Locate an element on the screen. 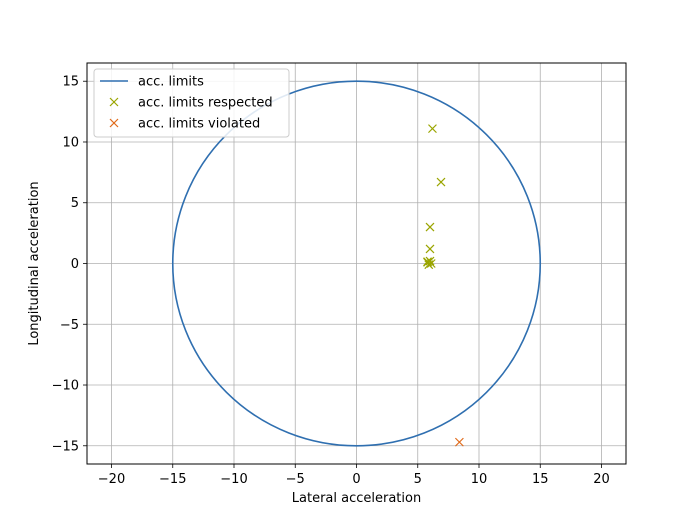 Image resolution: width=695 pixels, height=524 pixels. legend-label: acc. limits violated is located at coordinates (199, 124).